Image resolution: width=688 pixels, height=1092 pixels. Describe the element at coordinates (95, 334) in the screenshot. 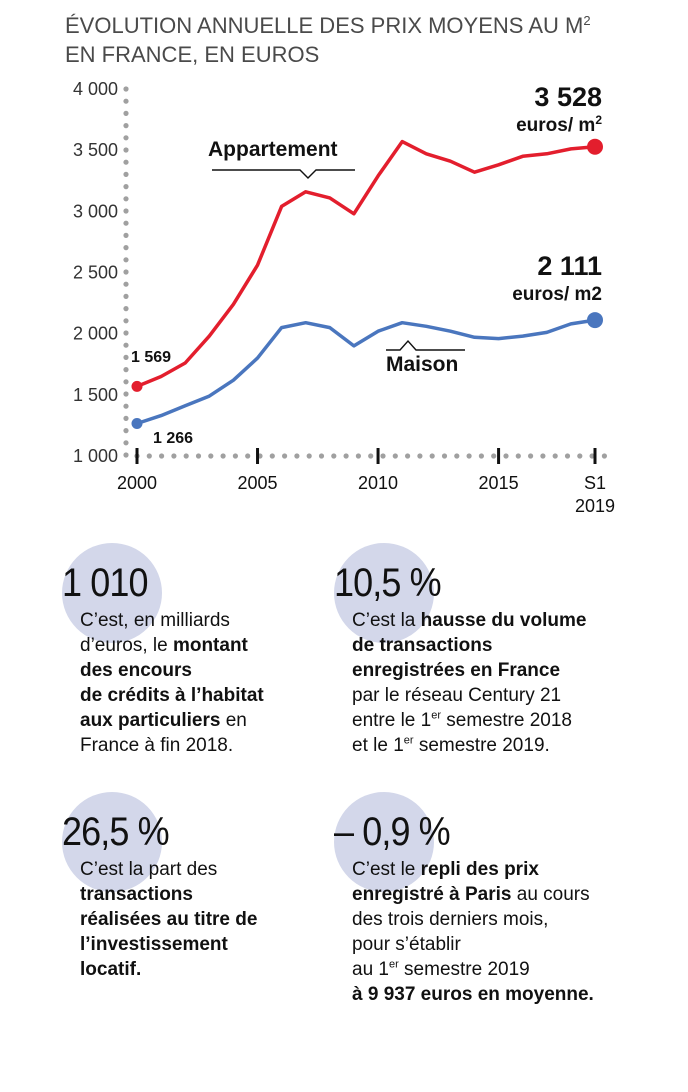

I see `y-tick-label: 2 000` at that location.